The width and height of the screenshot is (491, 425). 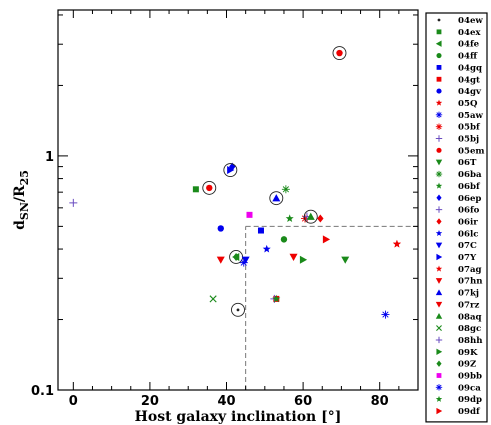 What do you see at coordinates (456, 217) in the screenshot?
I see `legend-box` at bounding box center [456, 217].